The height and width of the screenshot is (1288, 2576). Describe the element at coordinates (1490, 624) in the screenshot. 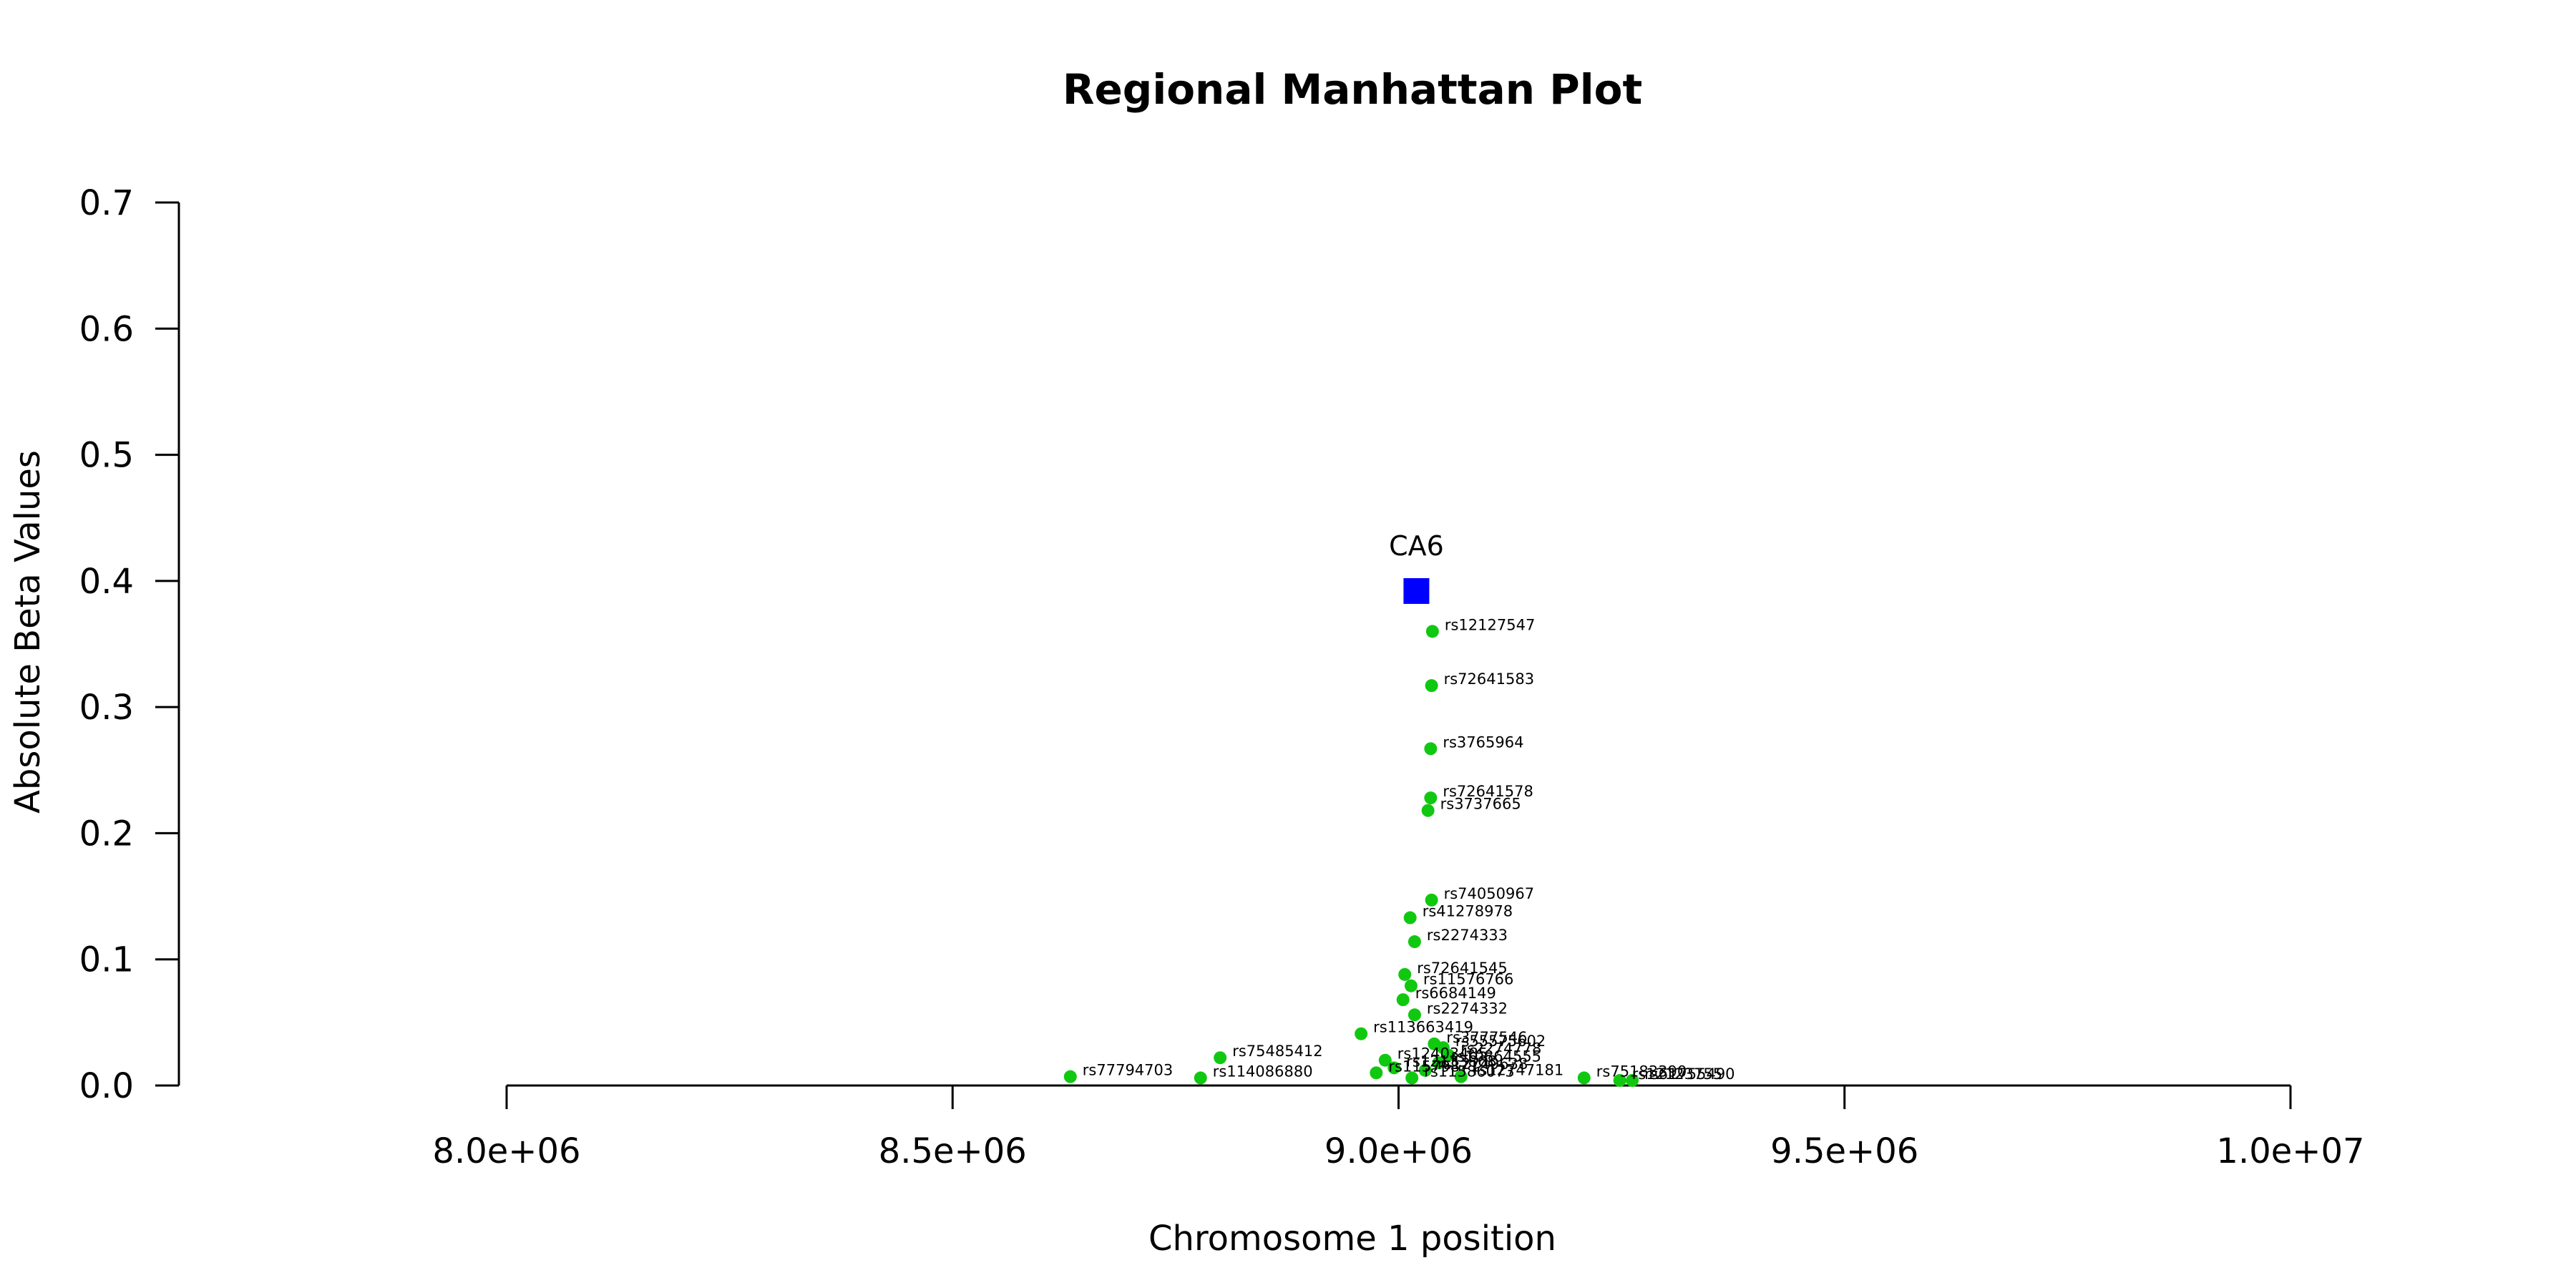

I see `snp-label: rs12127547` at that location.